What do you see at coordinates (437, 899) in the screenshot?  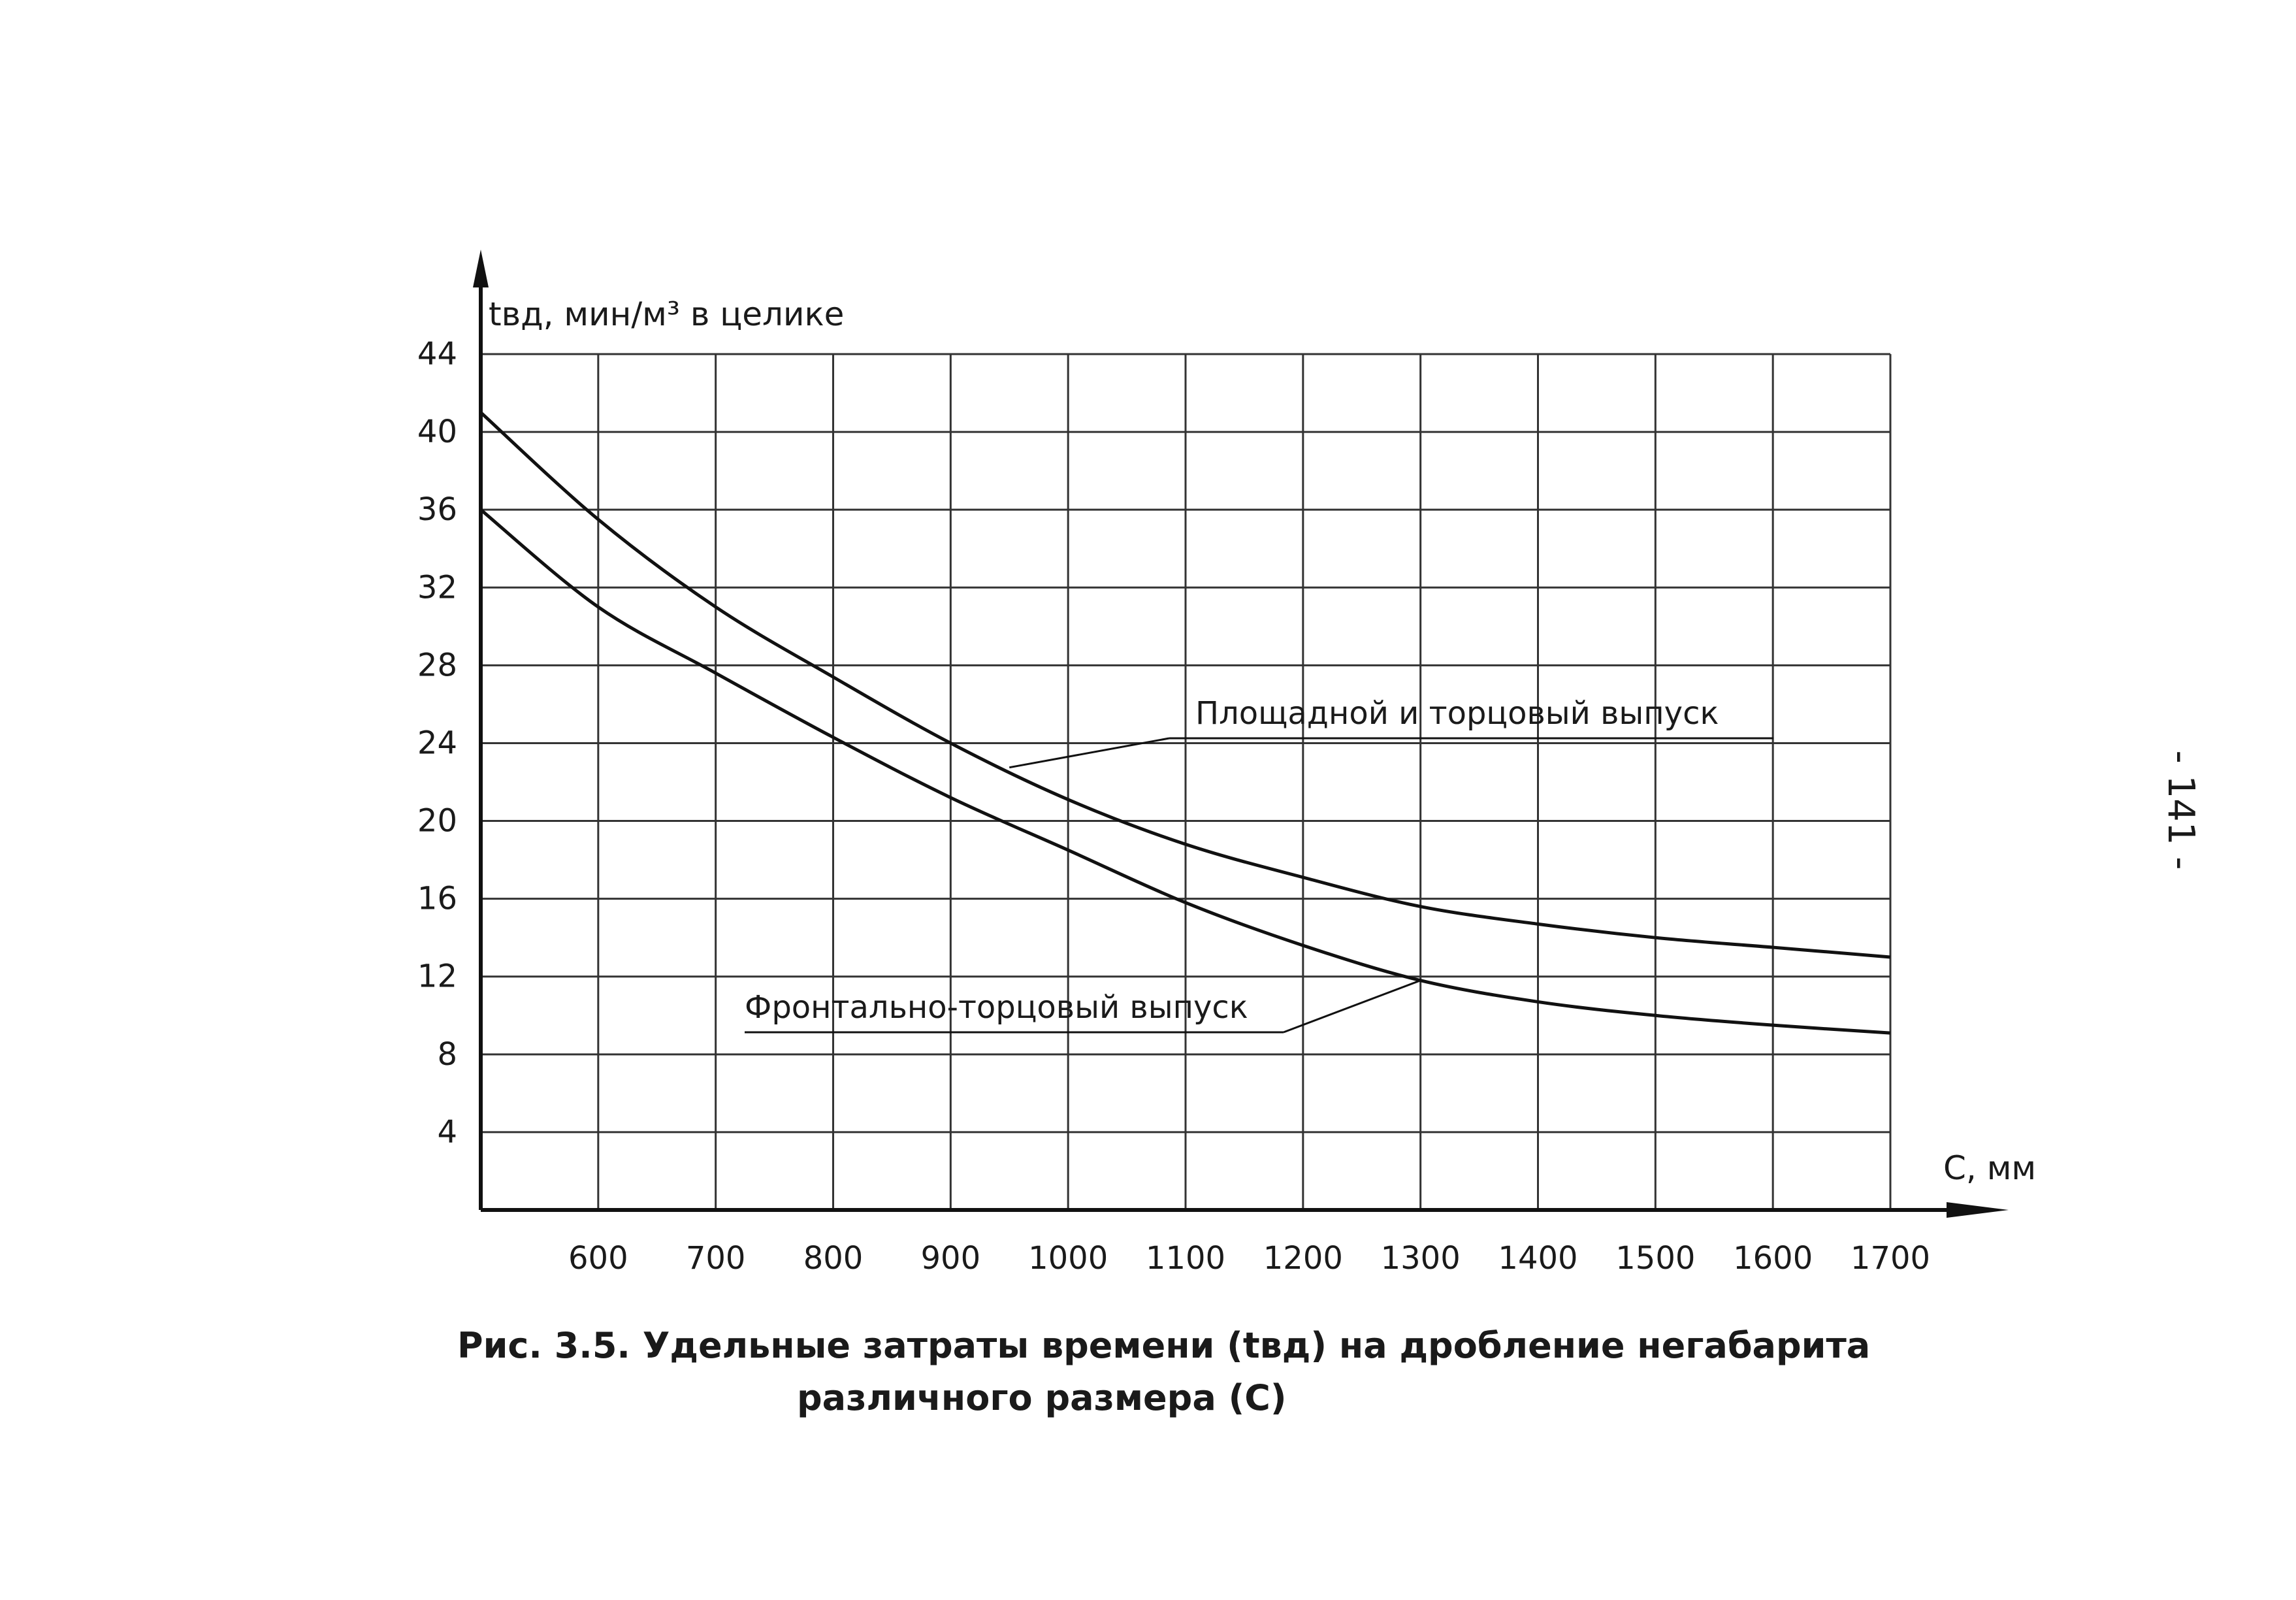 I see `y-tick-label: 16` at bounding box center [437, 899].